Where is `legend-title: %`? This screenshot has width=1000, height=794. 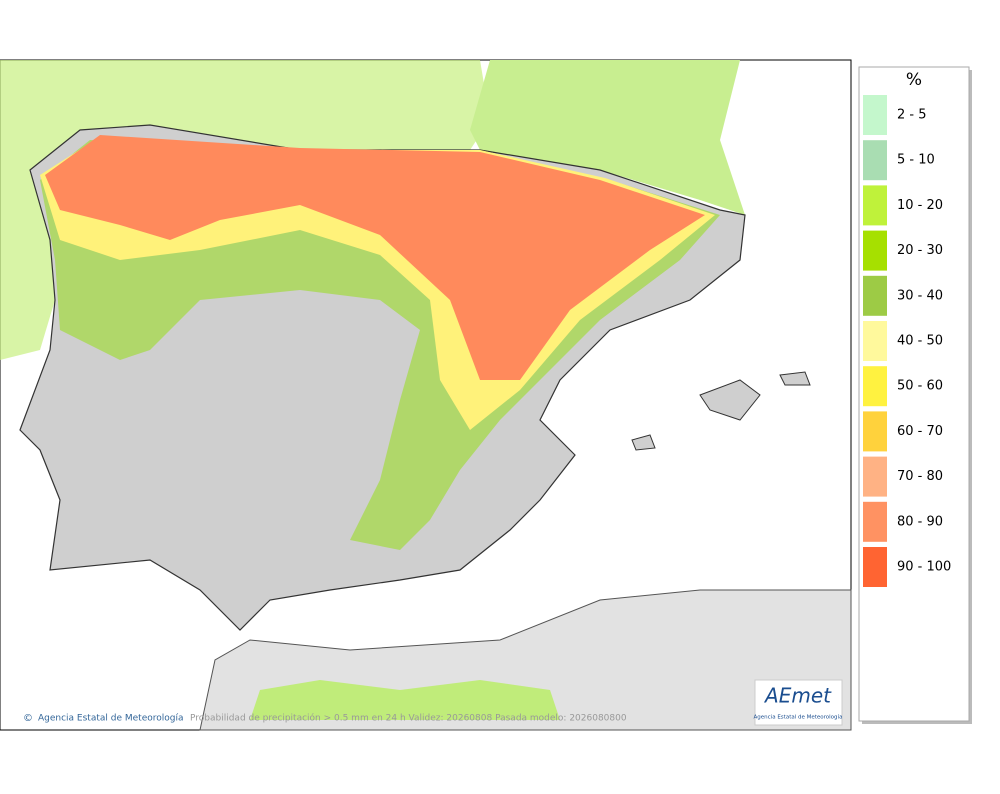
legend-title: % is located at coordinates (914, 80).